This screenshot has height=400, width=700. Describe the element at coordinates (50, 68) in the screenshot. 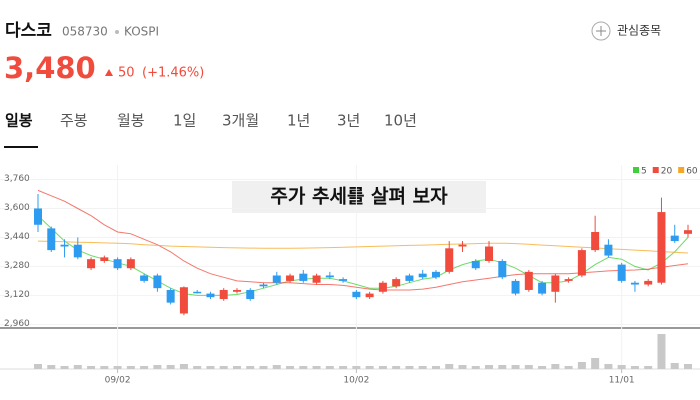

I see `price: 3,480` at that location.